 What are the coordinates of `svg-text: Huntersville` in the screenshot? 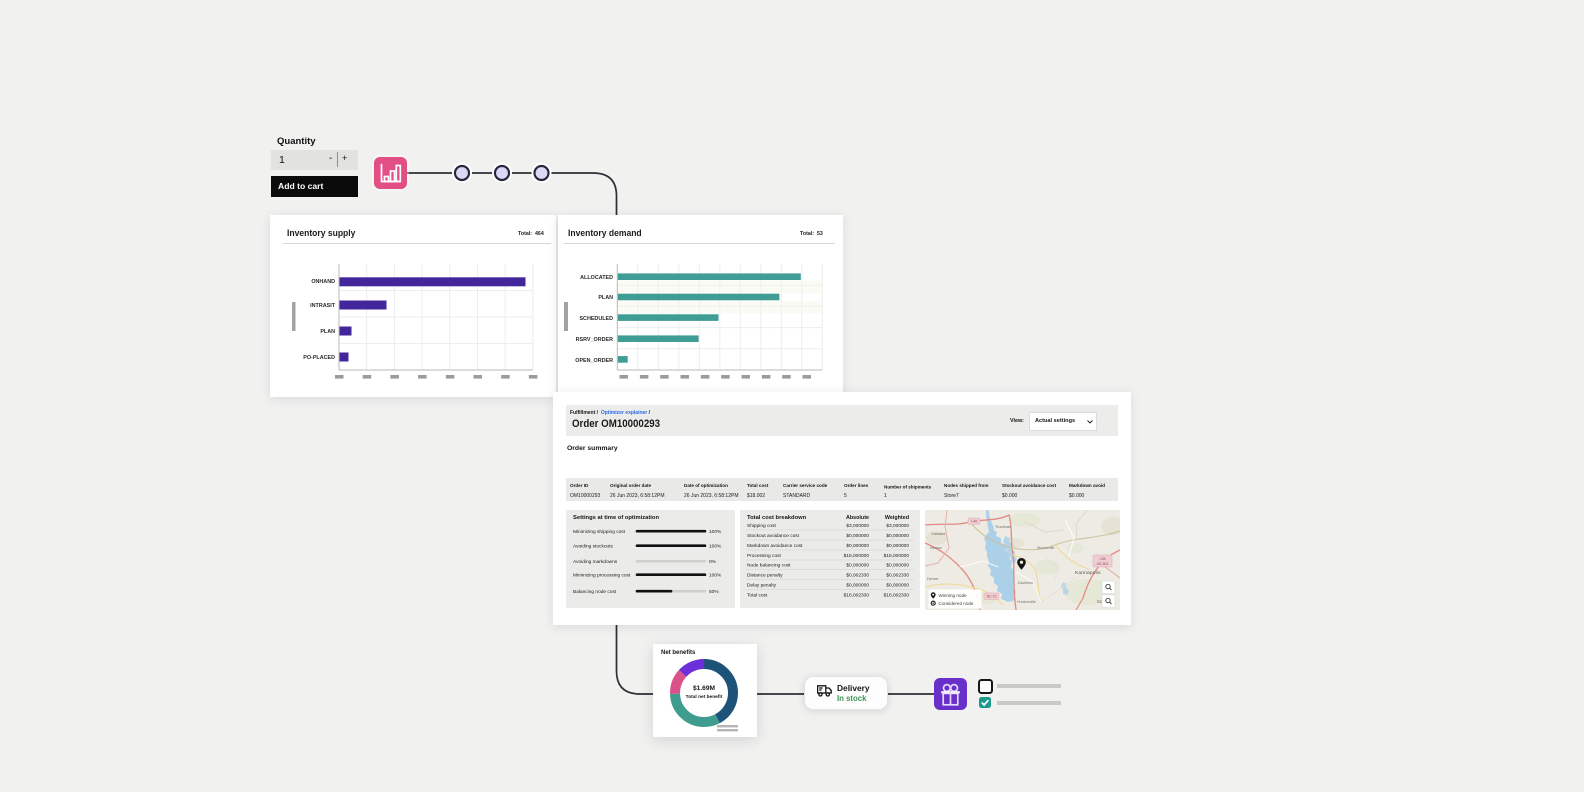 It's located at (1026, 602).